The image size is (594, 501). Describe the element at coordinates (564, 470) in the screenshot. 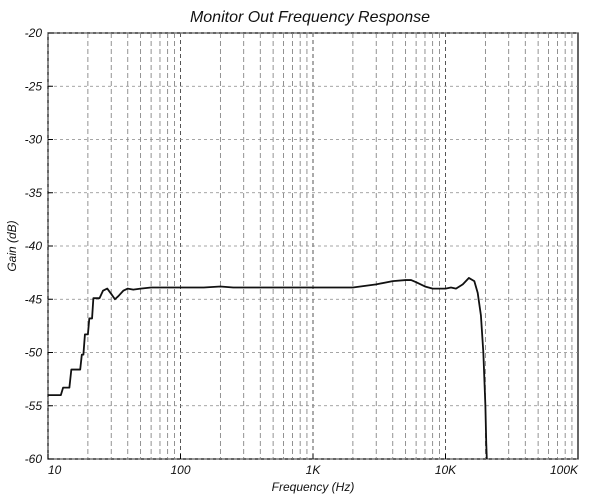

I see `x-tick-label-4: 100K` at that location.